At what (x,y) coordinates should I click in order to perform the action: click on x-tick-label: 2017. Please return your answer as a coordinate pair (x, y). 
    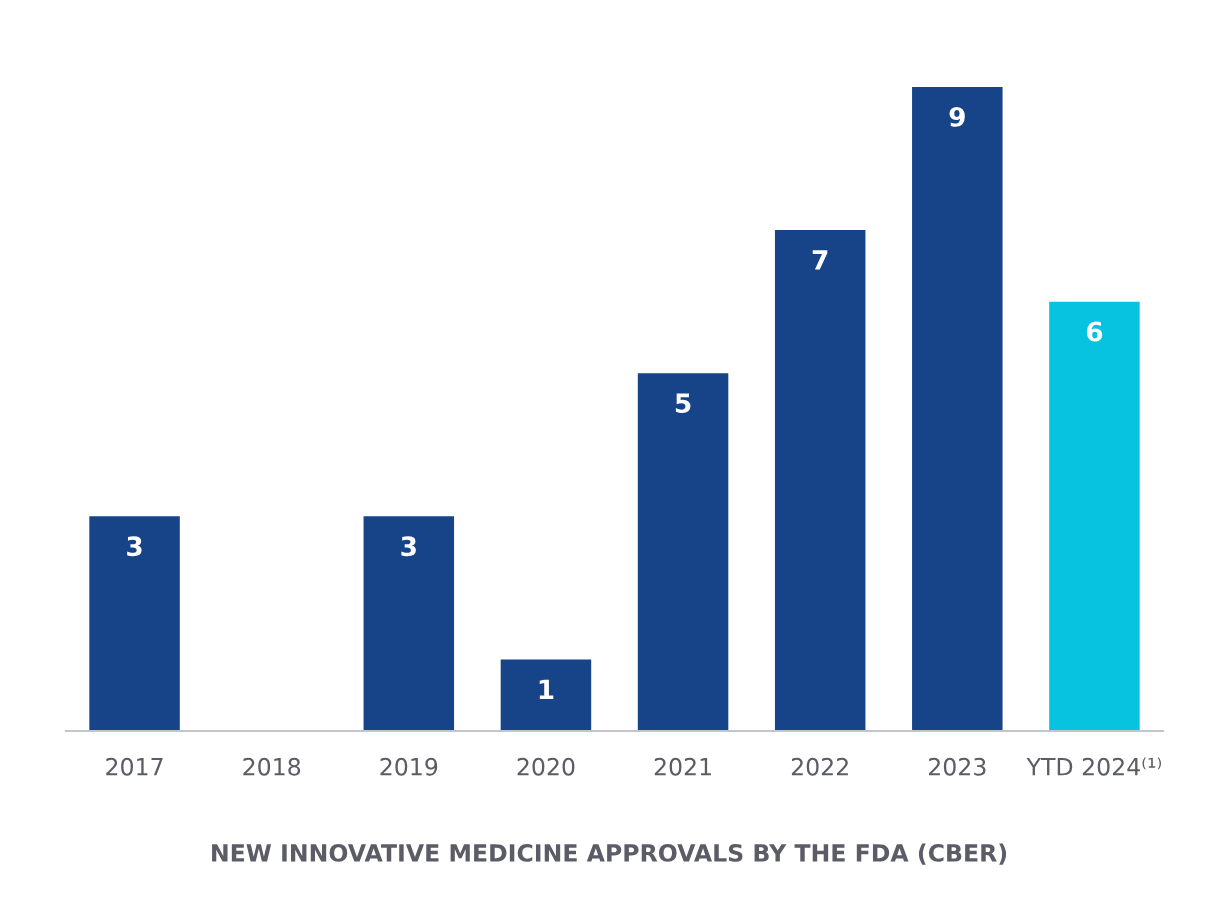
    Looking at the image, I should click on (134, 766).